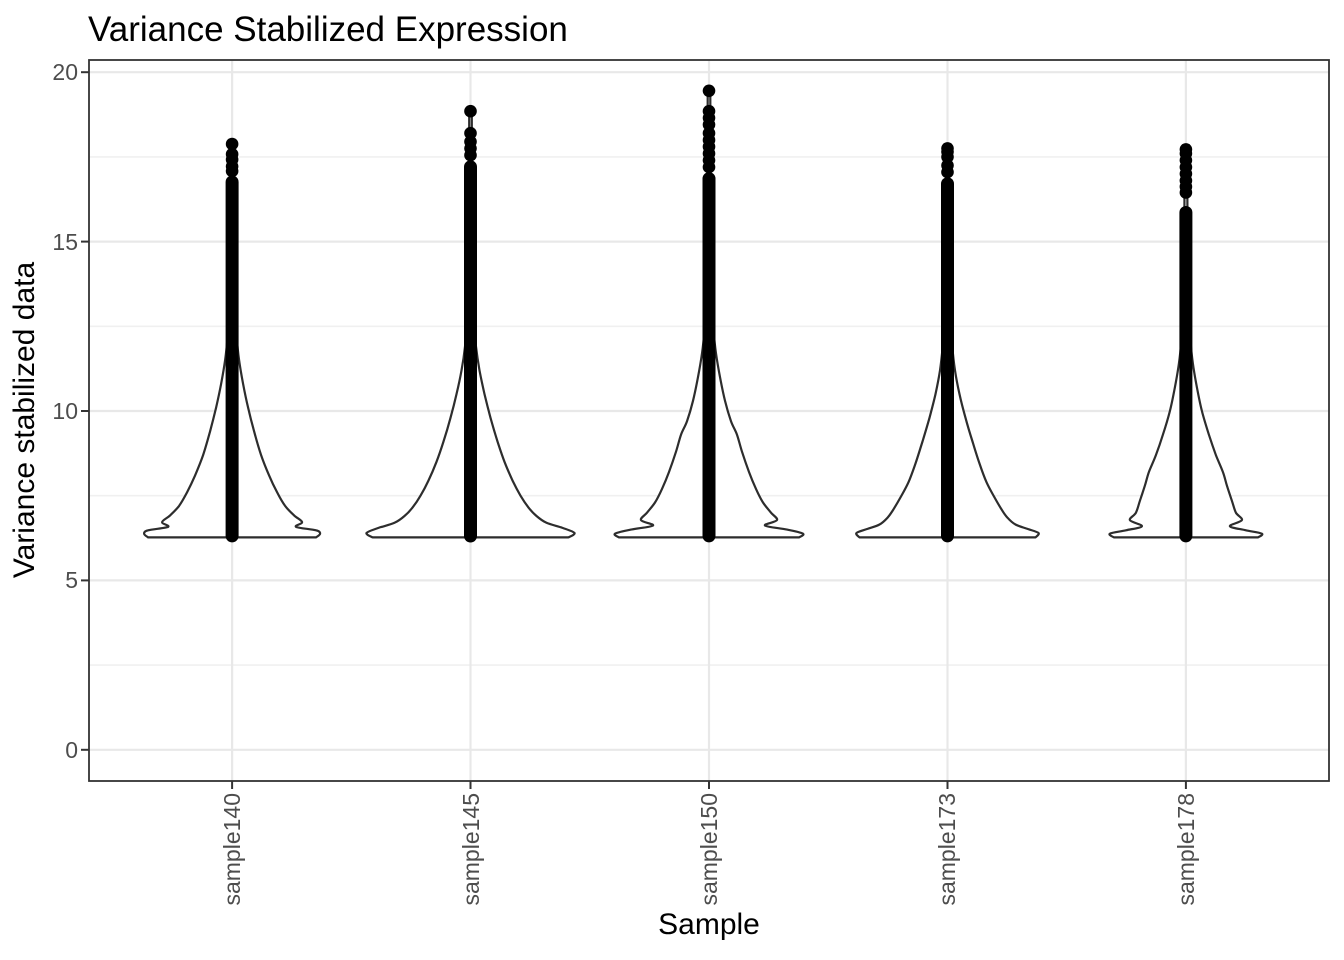 This screenshot has width=1344, height=960. I want to click on x-tick-label-sample145: sample145, so click(471, 849).